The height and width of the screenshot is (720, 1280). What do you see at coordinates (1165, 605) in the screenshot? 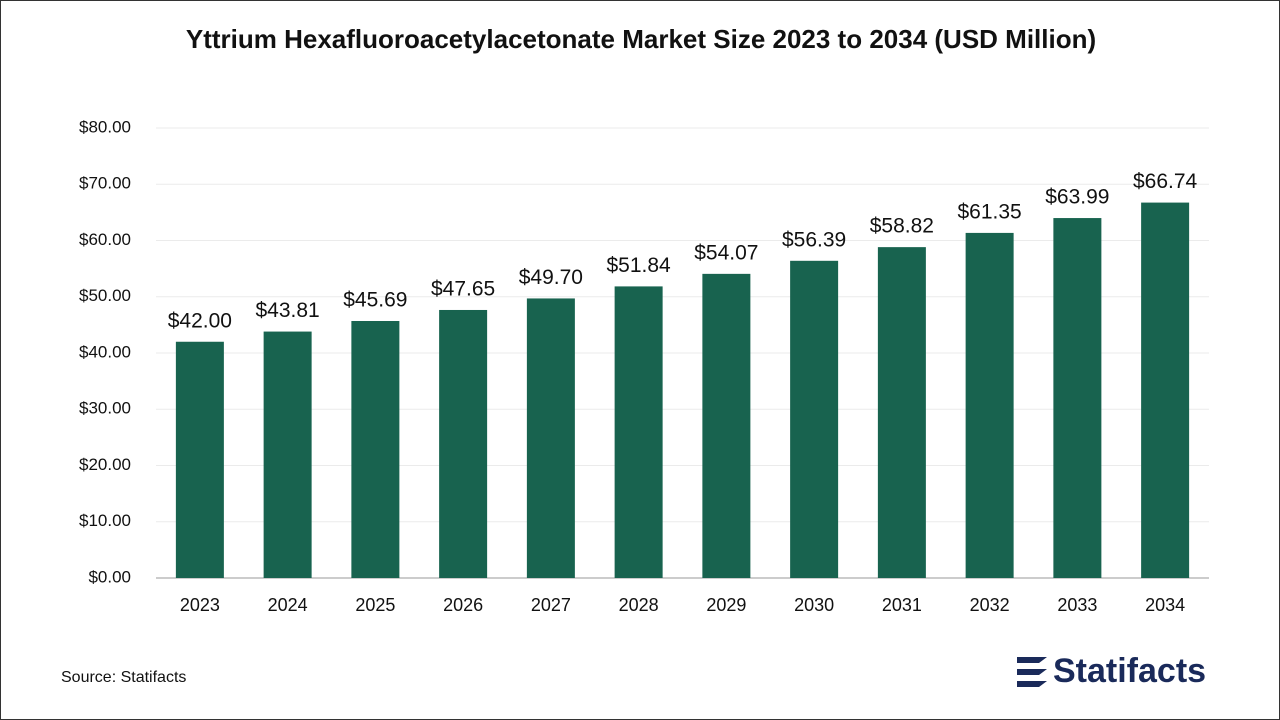
I see `x-tick-label: 2034` at bounding box center [1165, 605].